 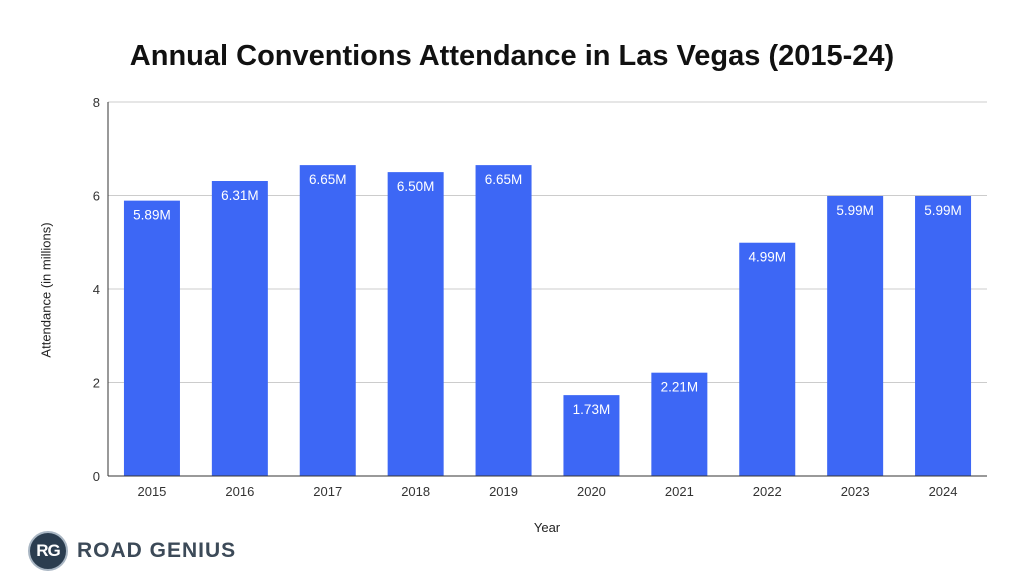 I want to click on bar-2015, so click(x=151, y=338).